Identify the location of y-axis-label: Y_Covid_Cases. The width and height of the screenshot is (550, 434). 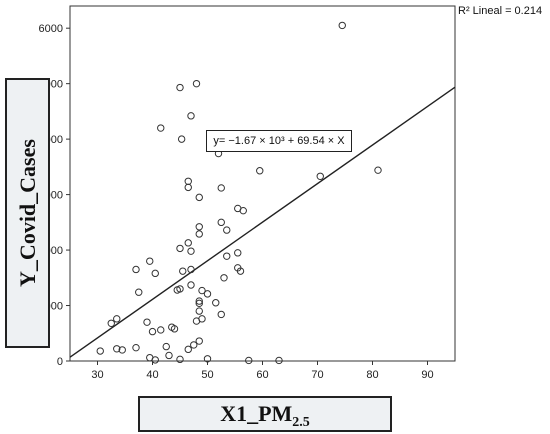
(27, 213).